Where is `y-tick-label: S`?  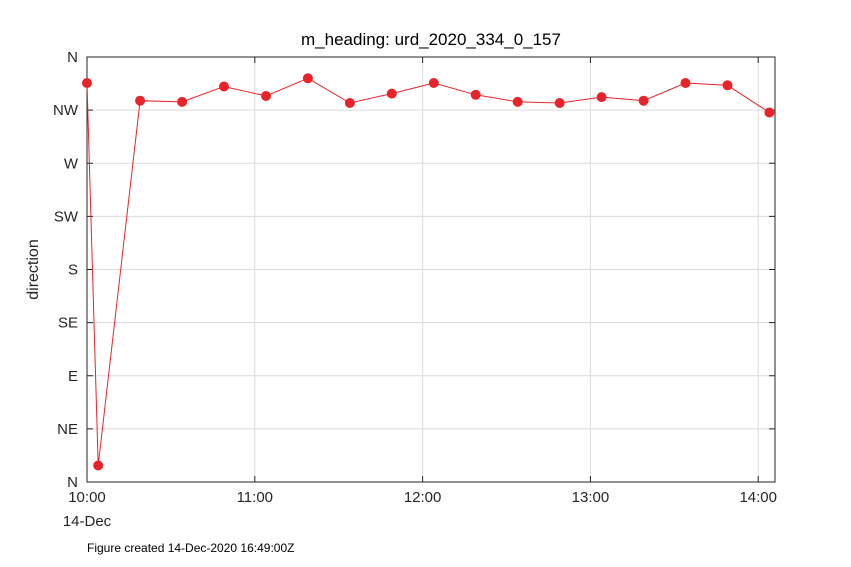 y-tick-label: S is located at coordinates (73, 270).